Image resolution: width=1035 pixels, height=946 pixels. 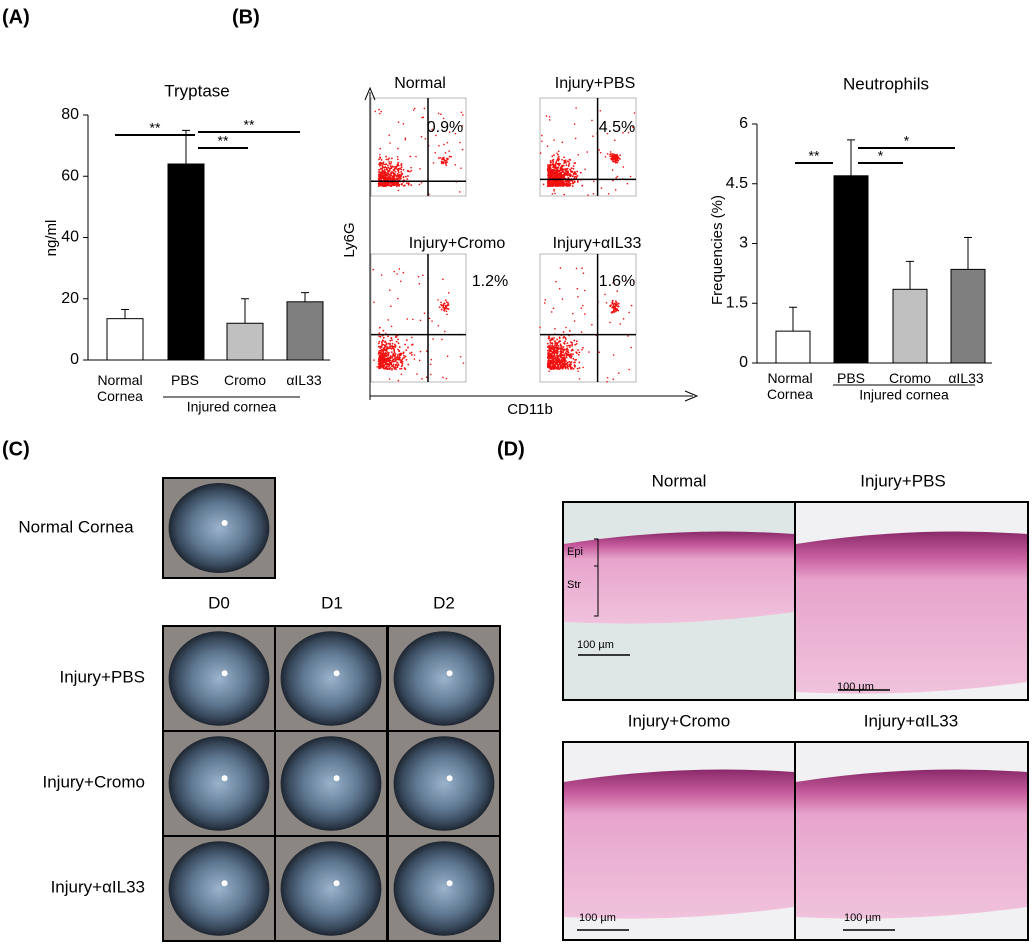 I want to click on column-label: D0, so click(x=219, y=602).